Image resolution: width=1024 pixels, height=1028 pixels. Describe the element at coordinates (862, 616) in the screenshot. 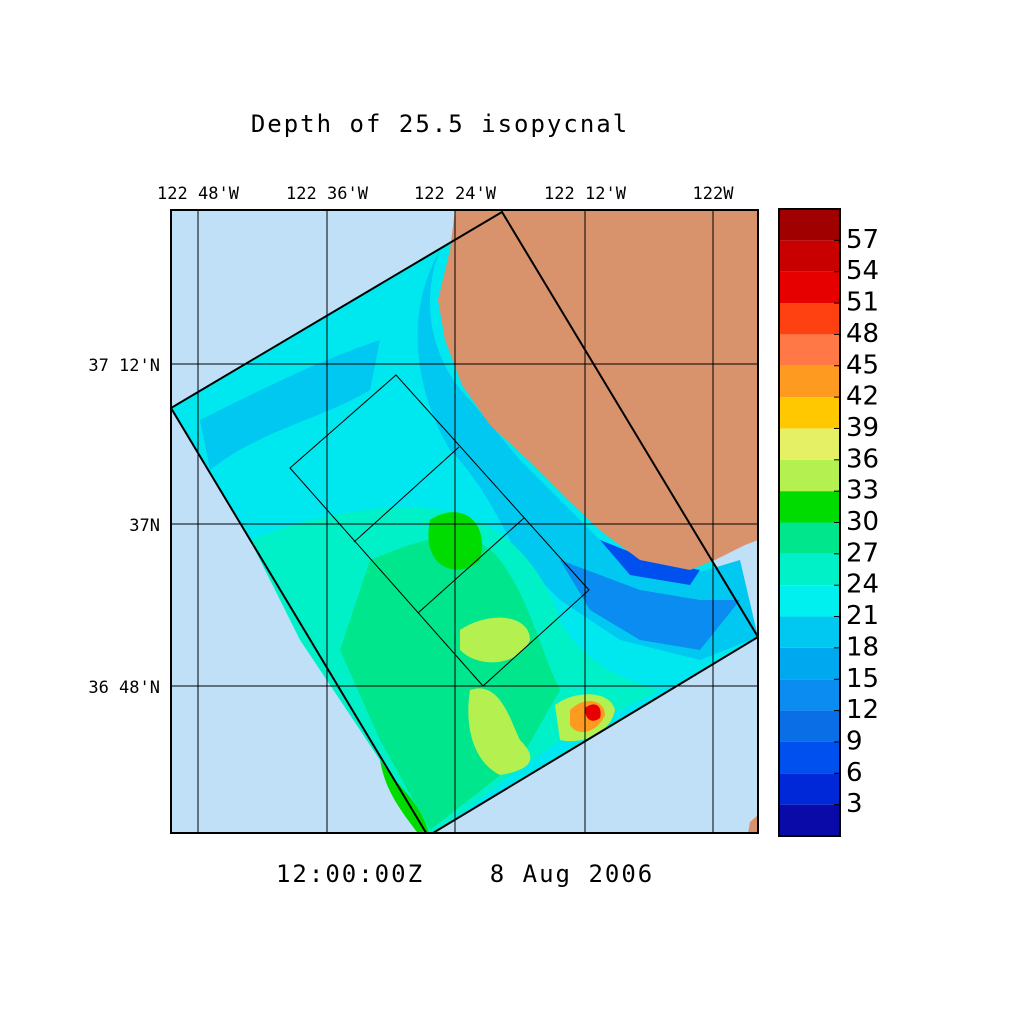

I see `colorbar-label: 21` at that location.